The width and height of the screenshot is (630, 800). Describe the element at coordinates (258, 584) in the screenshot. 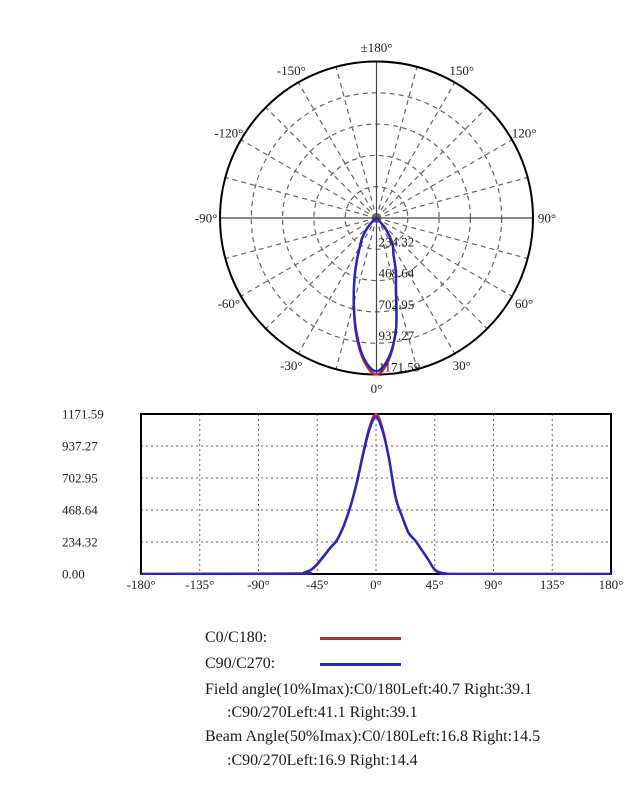

I see `x-tick-label: -90°` at that location.